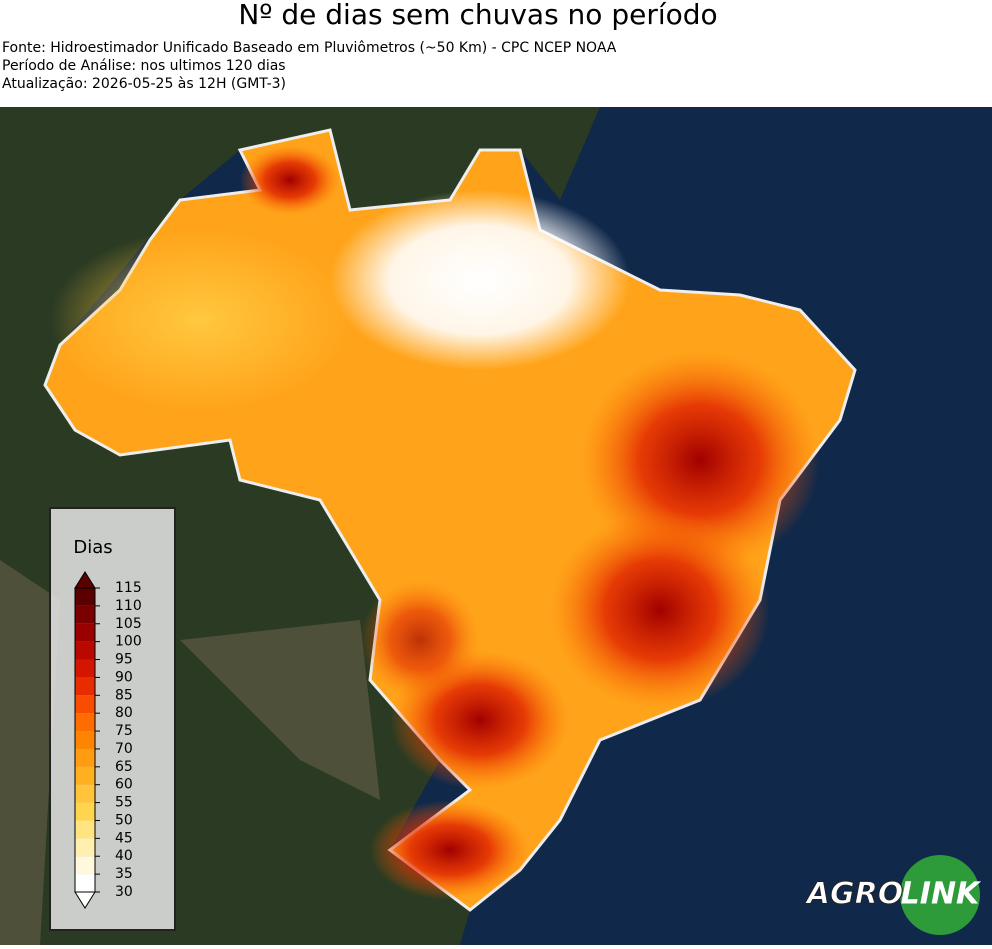  What do you see at coordinates (128, 588) in the screenshot?
I see `colorbar-tick-label: 115` at bounding box center [128, 588].